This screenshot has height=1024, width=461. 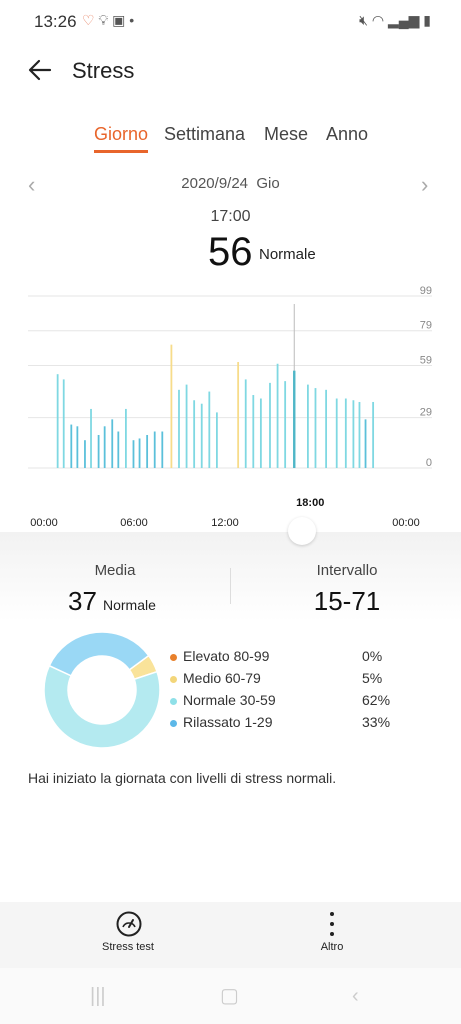 I want to click on status-bar: 13:26 ♡ 💡︎ ▣ • 🔇︎ ◠ ▂▄▆ ▮, so click(x=230, y=22).